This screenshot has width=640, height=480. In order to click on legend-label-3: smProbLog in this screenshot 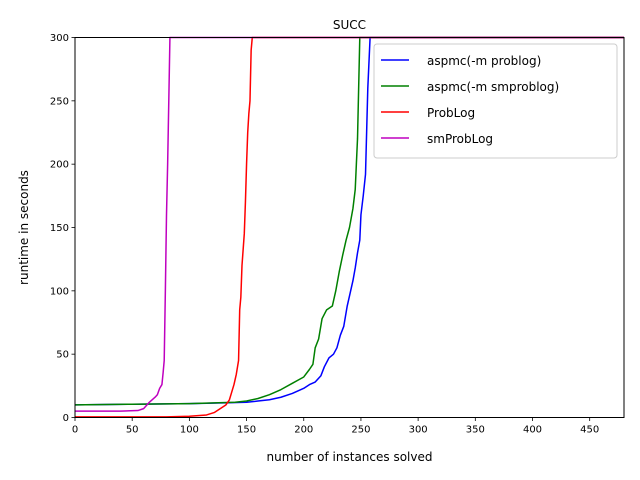, I will do `click(460, 139)`.